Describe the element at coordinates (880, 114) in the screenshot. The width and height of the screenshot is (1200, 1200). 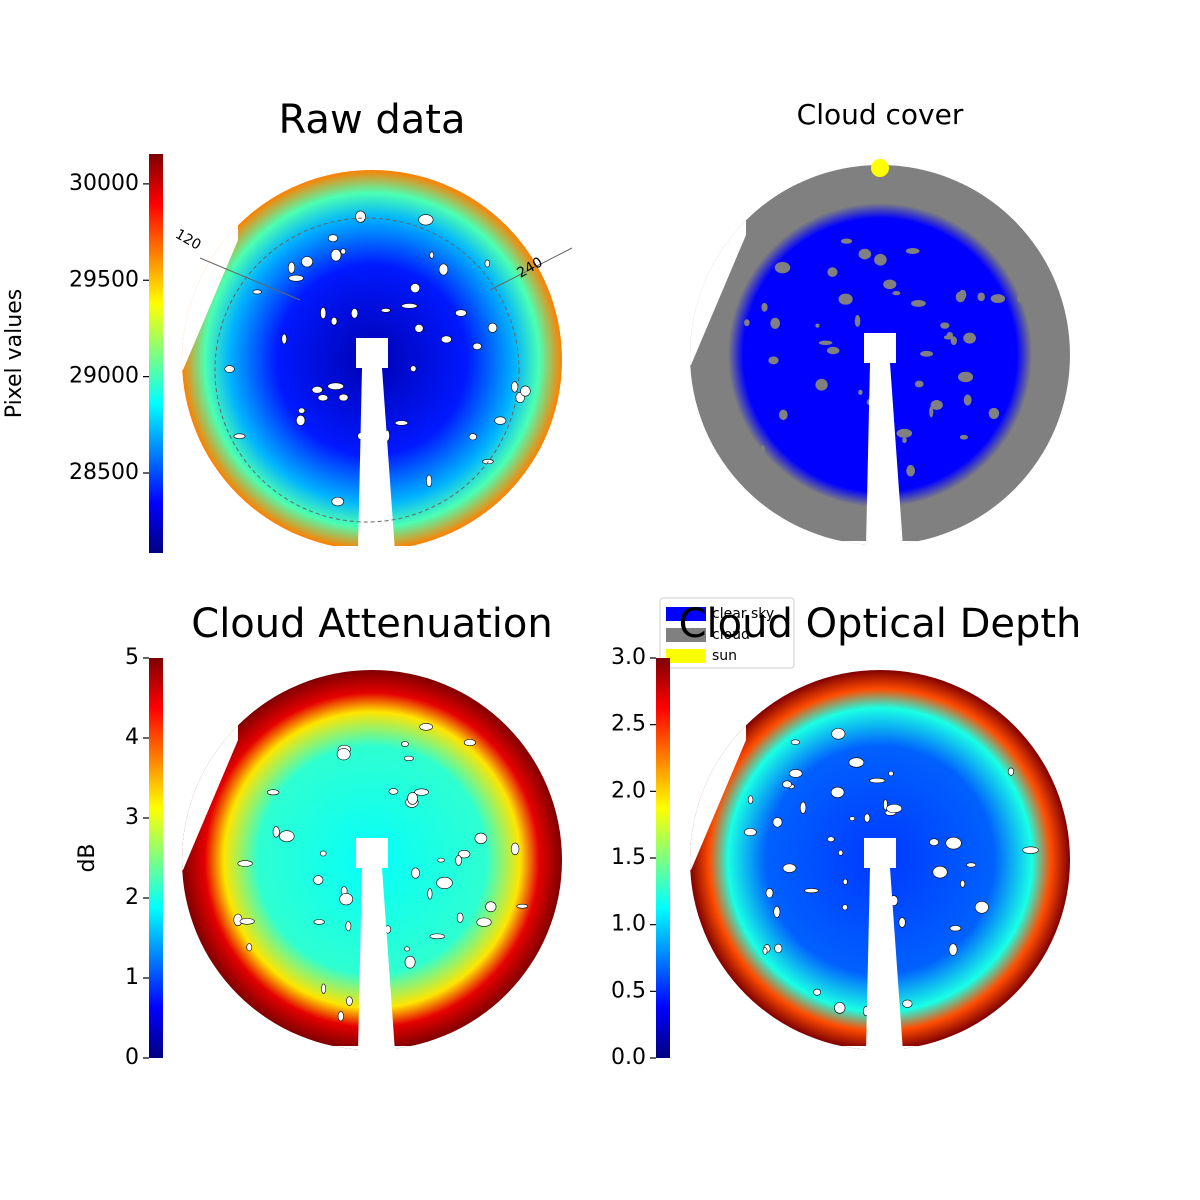
I see `panel-title: Cloud cover` at that location.